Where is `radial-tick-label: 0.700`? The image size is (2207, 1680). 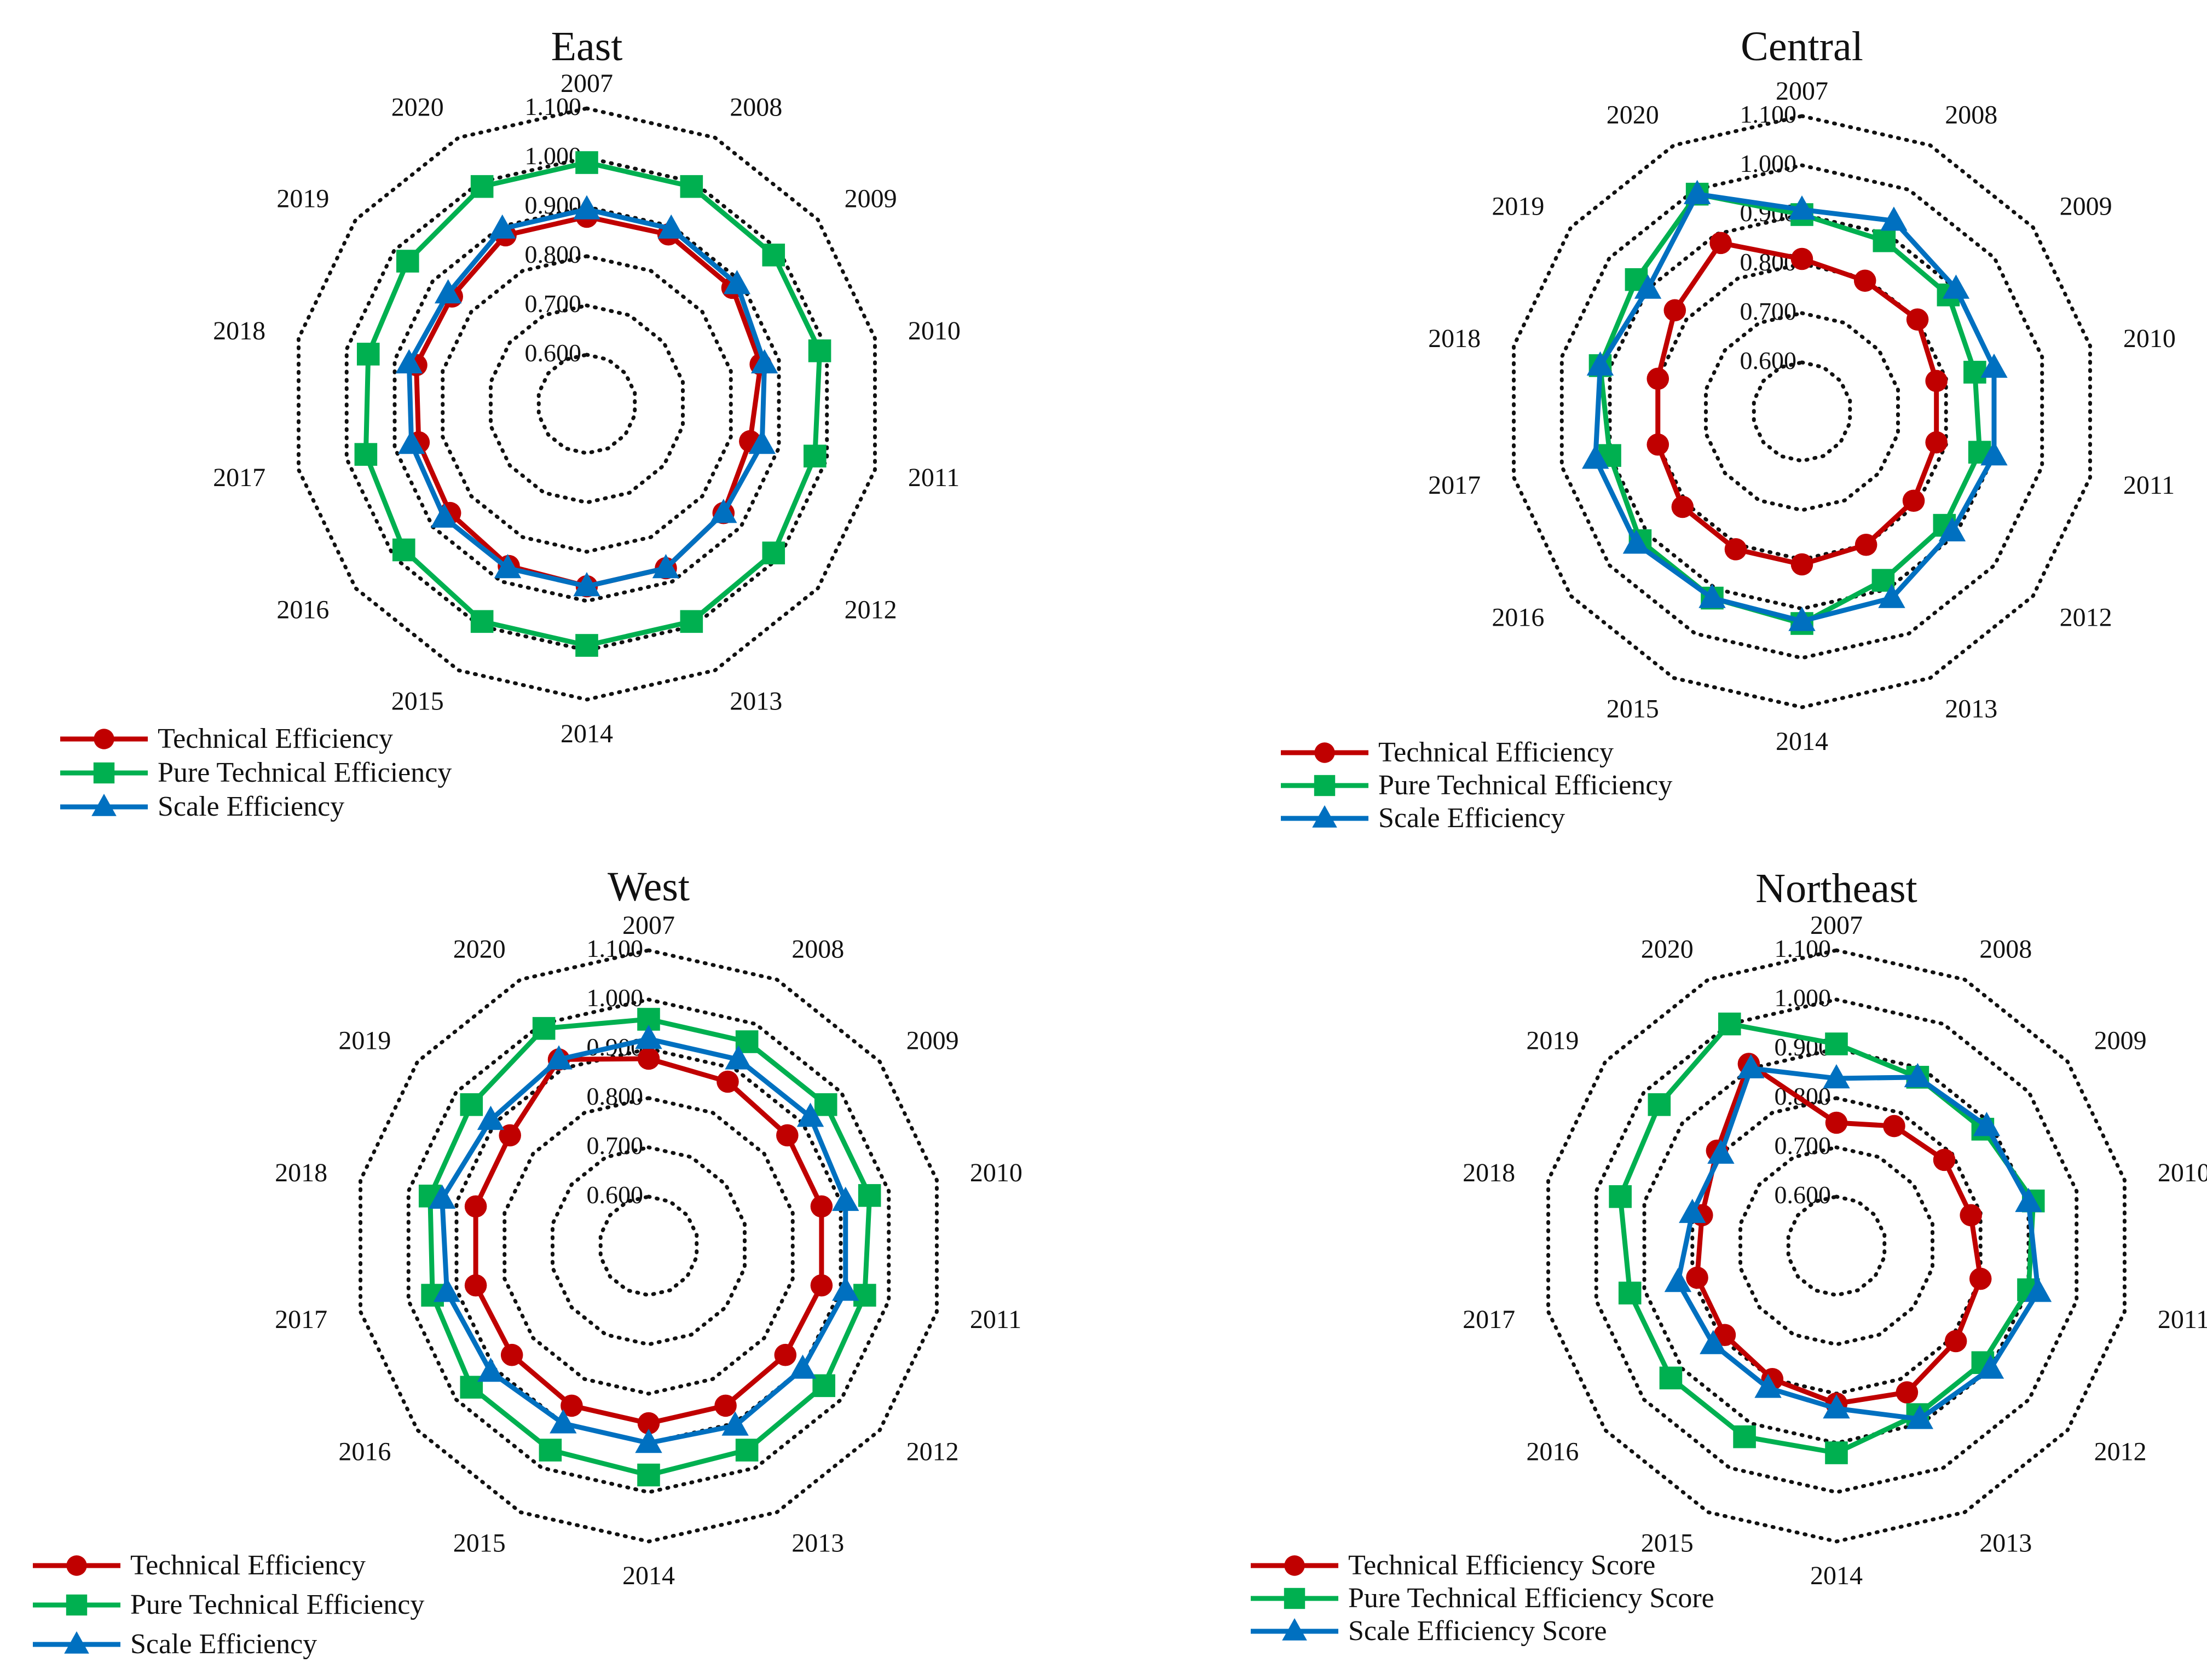
radial-tick-label: 0.700 is located at coordinates (1803, 1145).